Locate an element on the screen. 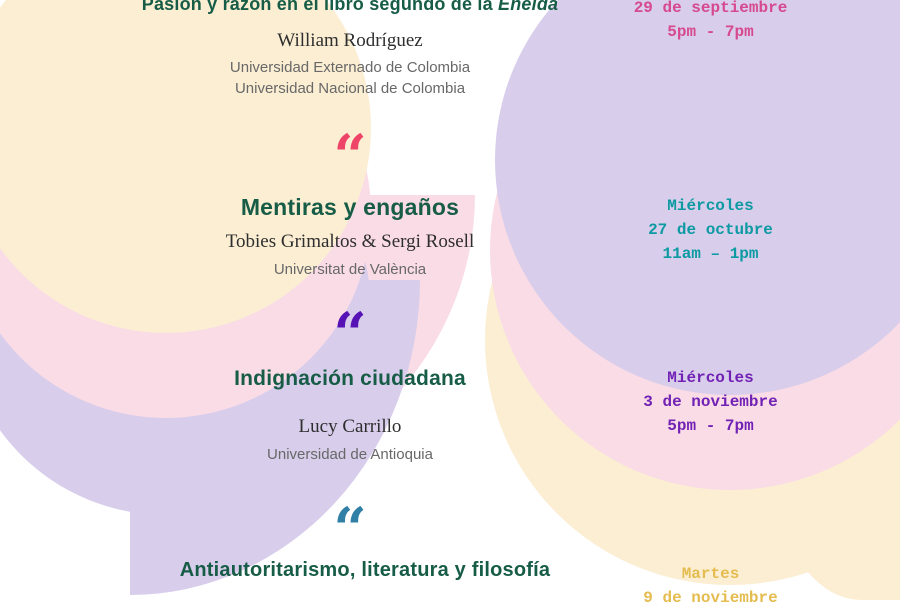  session-4-schedule: Martes 9 de noviembre is located at coordinates (710, 586).